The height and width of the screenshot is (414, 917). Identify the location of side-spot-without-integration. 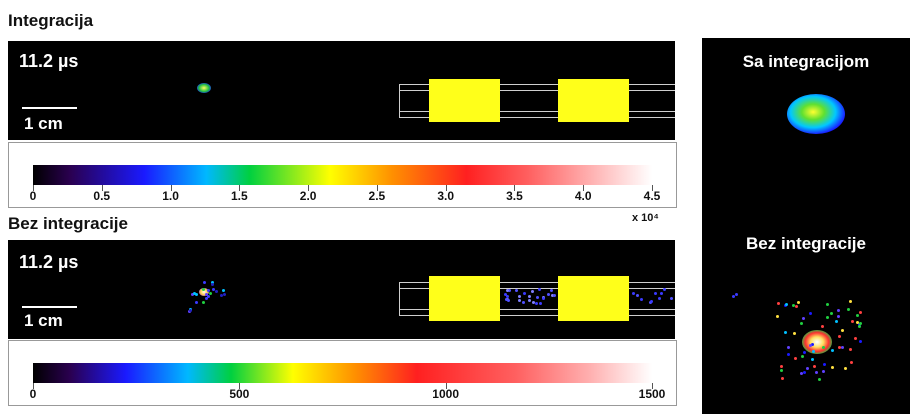
(817, 342).